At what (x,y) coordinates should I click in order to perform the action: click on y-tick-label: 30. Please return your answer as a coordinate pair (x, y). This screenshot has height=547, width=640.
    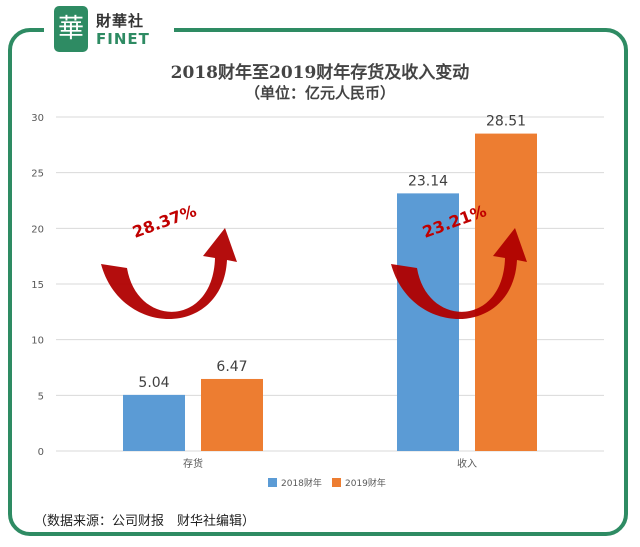
    Looking at the image, I should click on (37, 118).